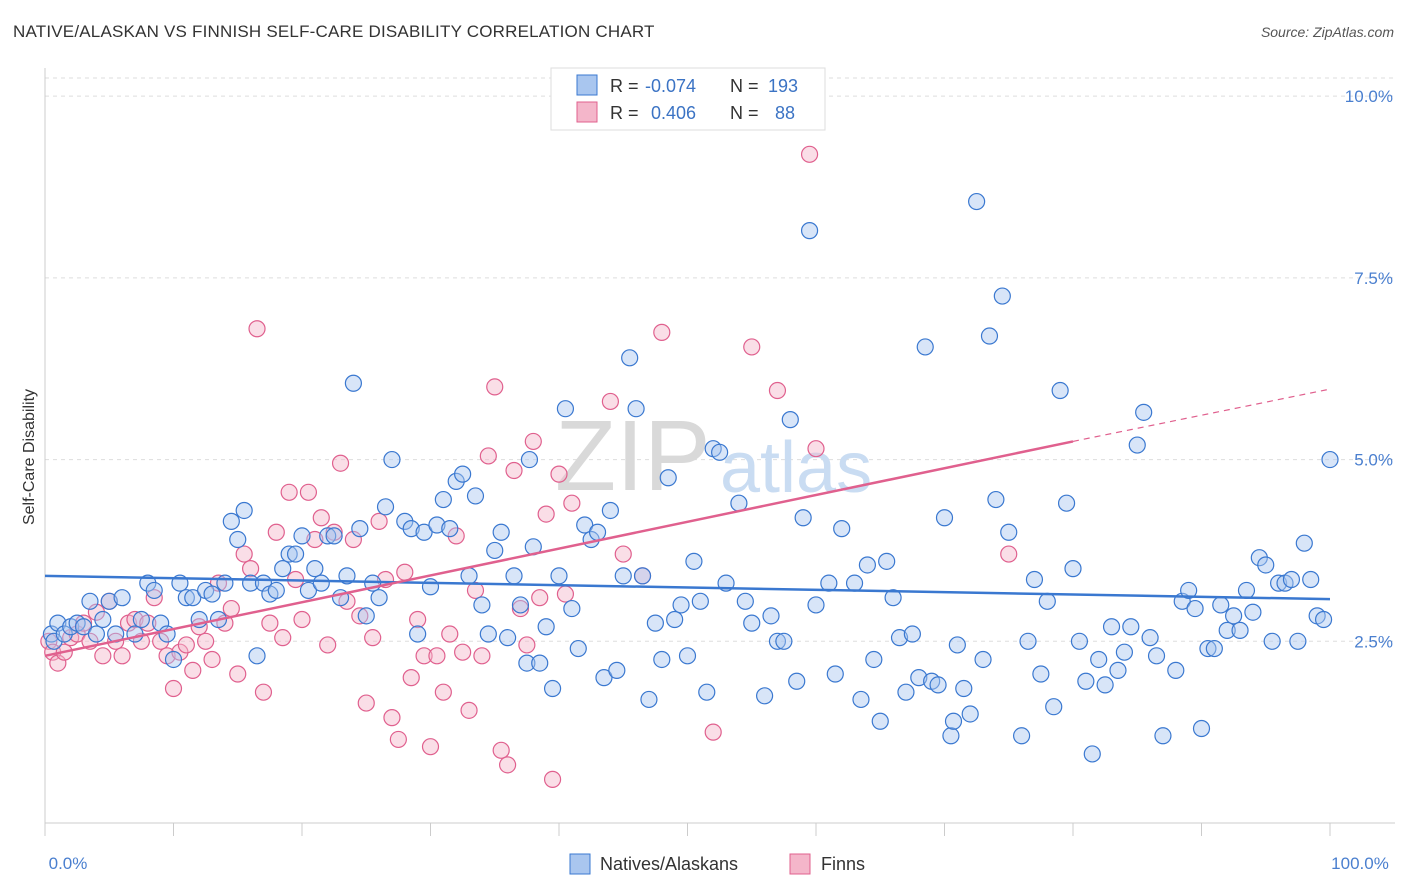 The image size is (1406, 892). Describe the element at coordinates (580, 864) in the screenshot. I see `bottom-legend-blue-swatch` at that location.